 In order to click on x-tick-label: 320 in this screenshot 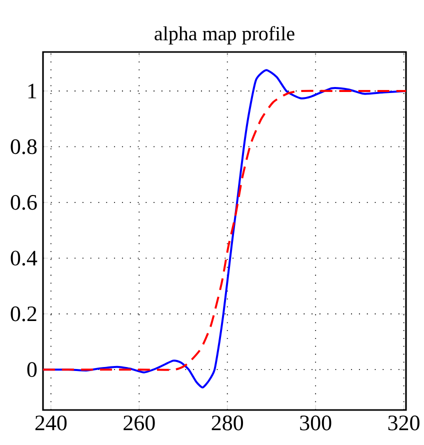, I will do `click(404, 423)`.